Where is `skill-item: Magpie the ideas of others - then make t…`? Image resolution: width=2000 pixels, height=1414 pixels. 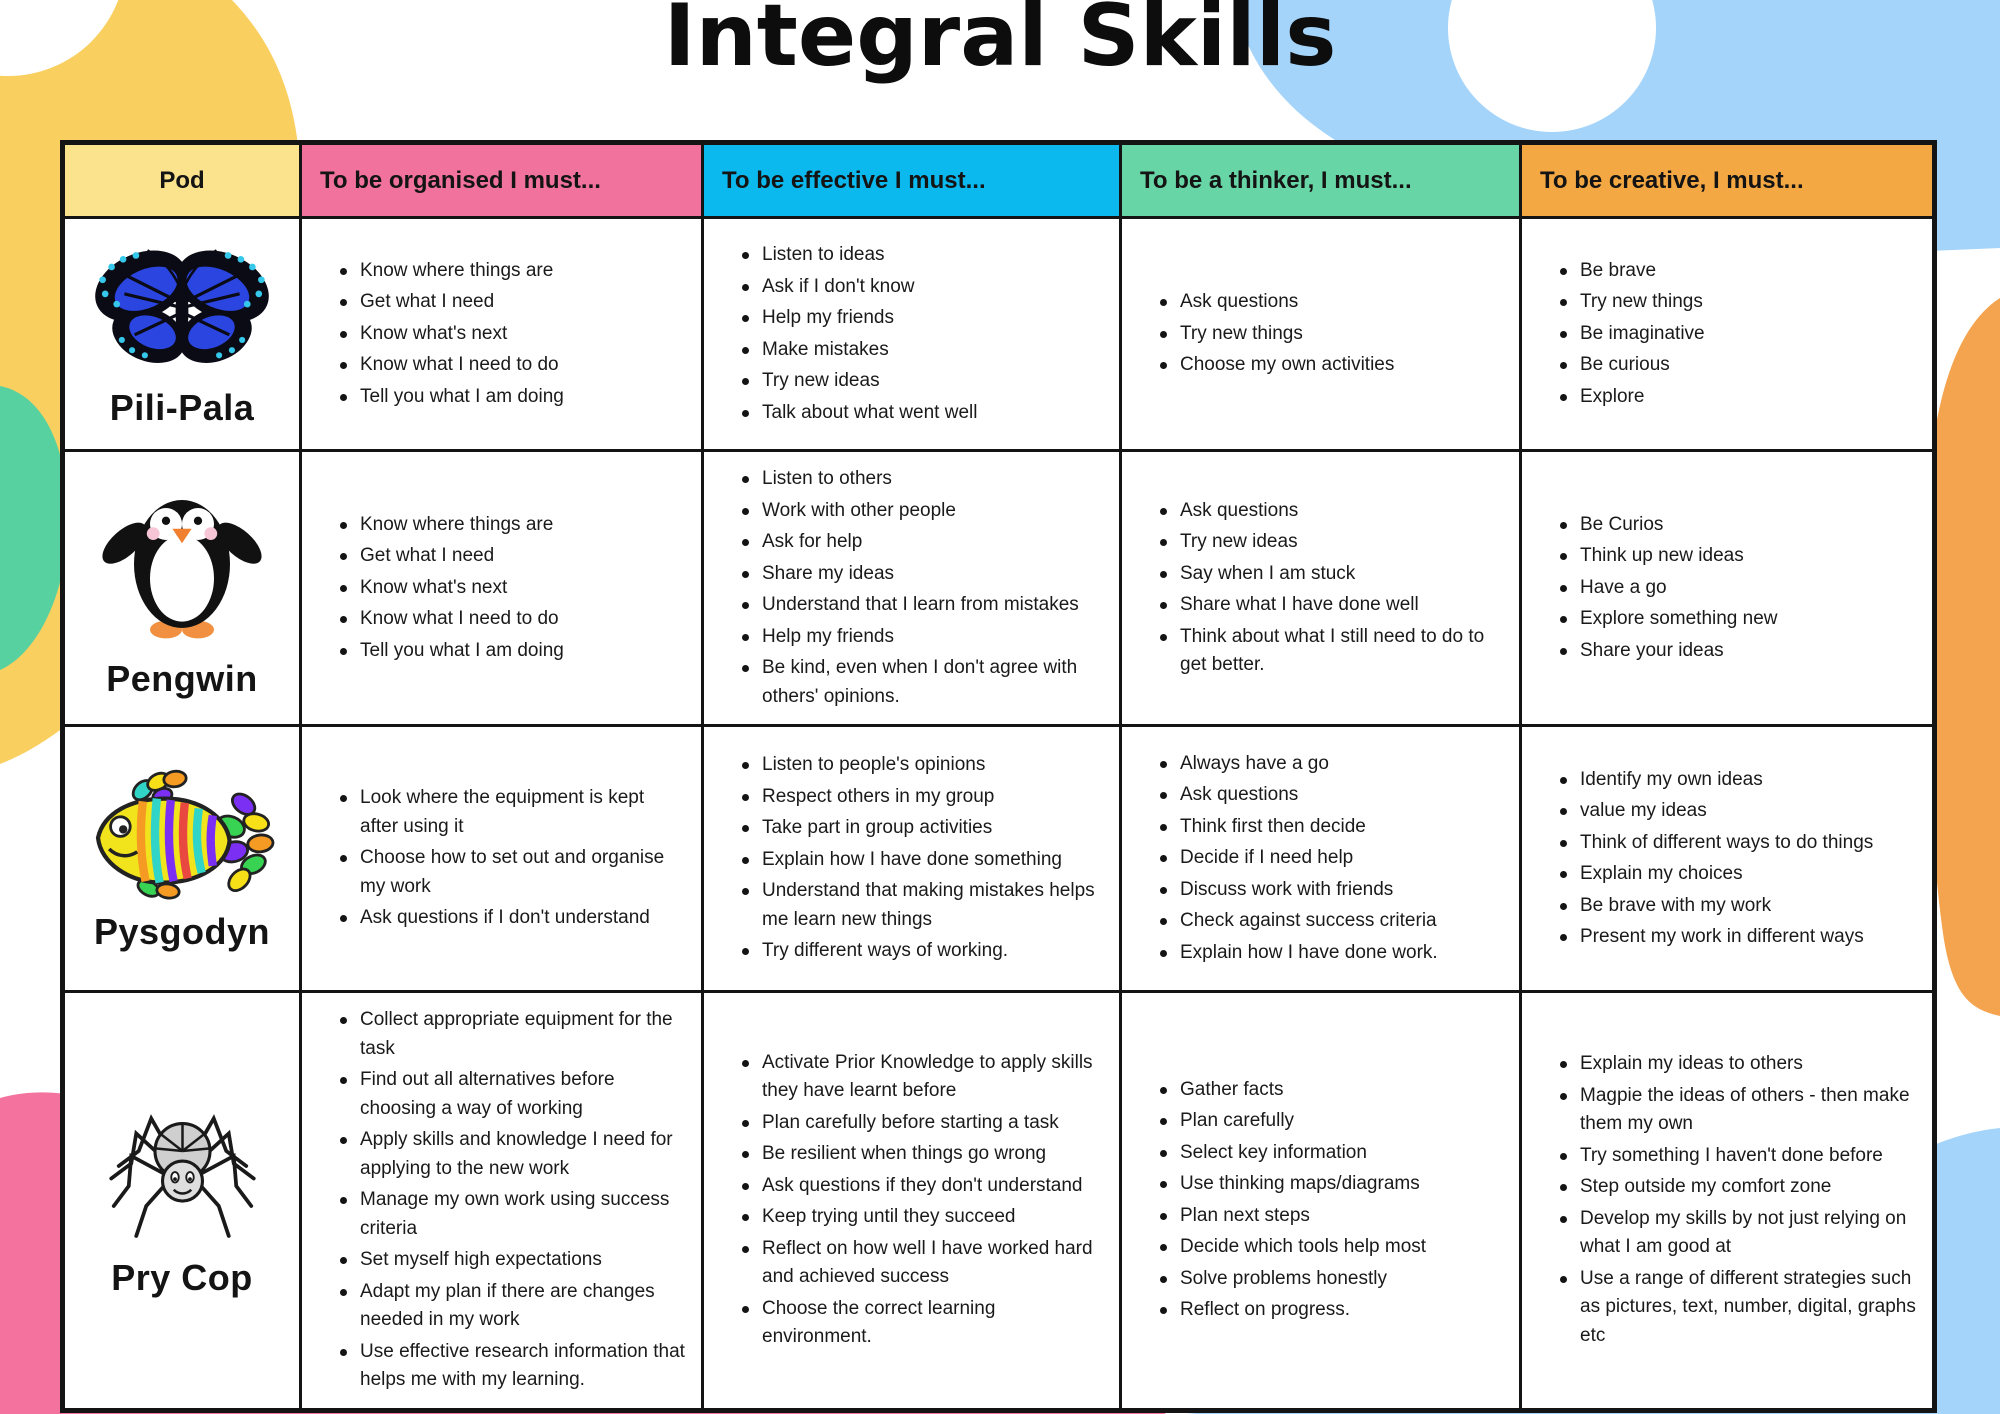 skill-item: Magpie the ideas of others - then make t… is located at coordinates (1738, 1110).